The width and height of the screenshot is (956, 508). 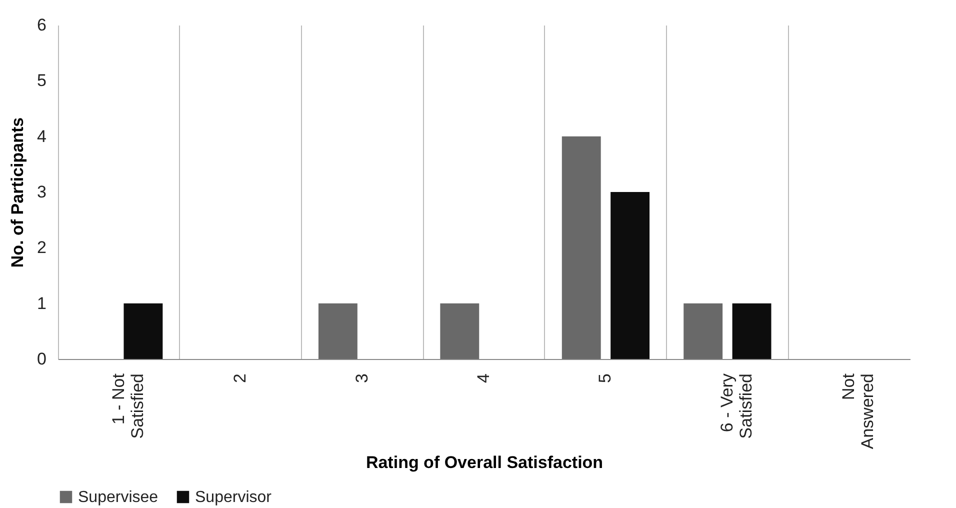 I want to click on legend-label: Supervisor, so click(x=233, y=497).